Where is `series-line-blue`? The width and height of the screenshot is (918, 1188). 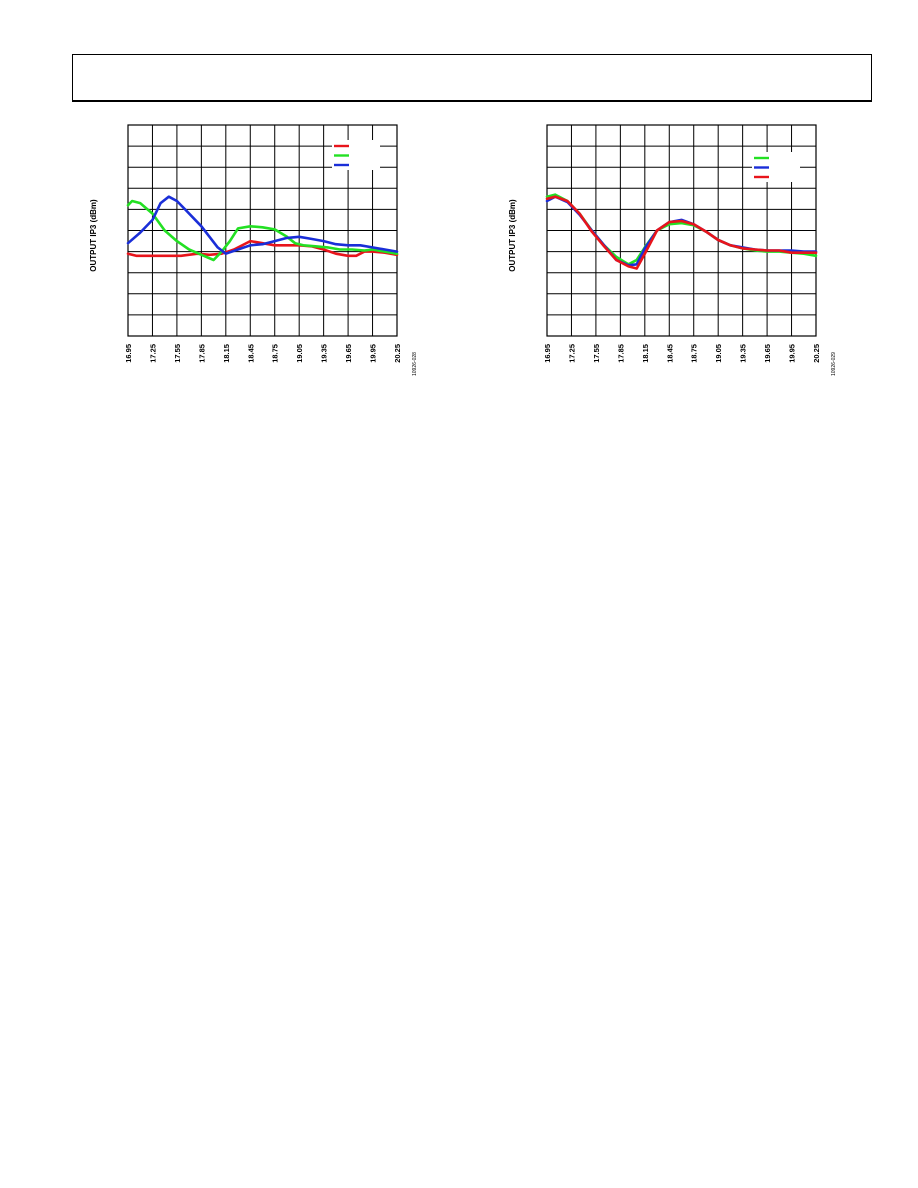 series-line-blue is located at coordinates (262, 225).